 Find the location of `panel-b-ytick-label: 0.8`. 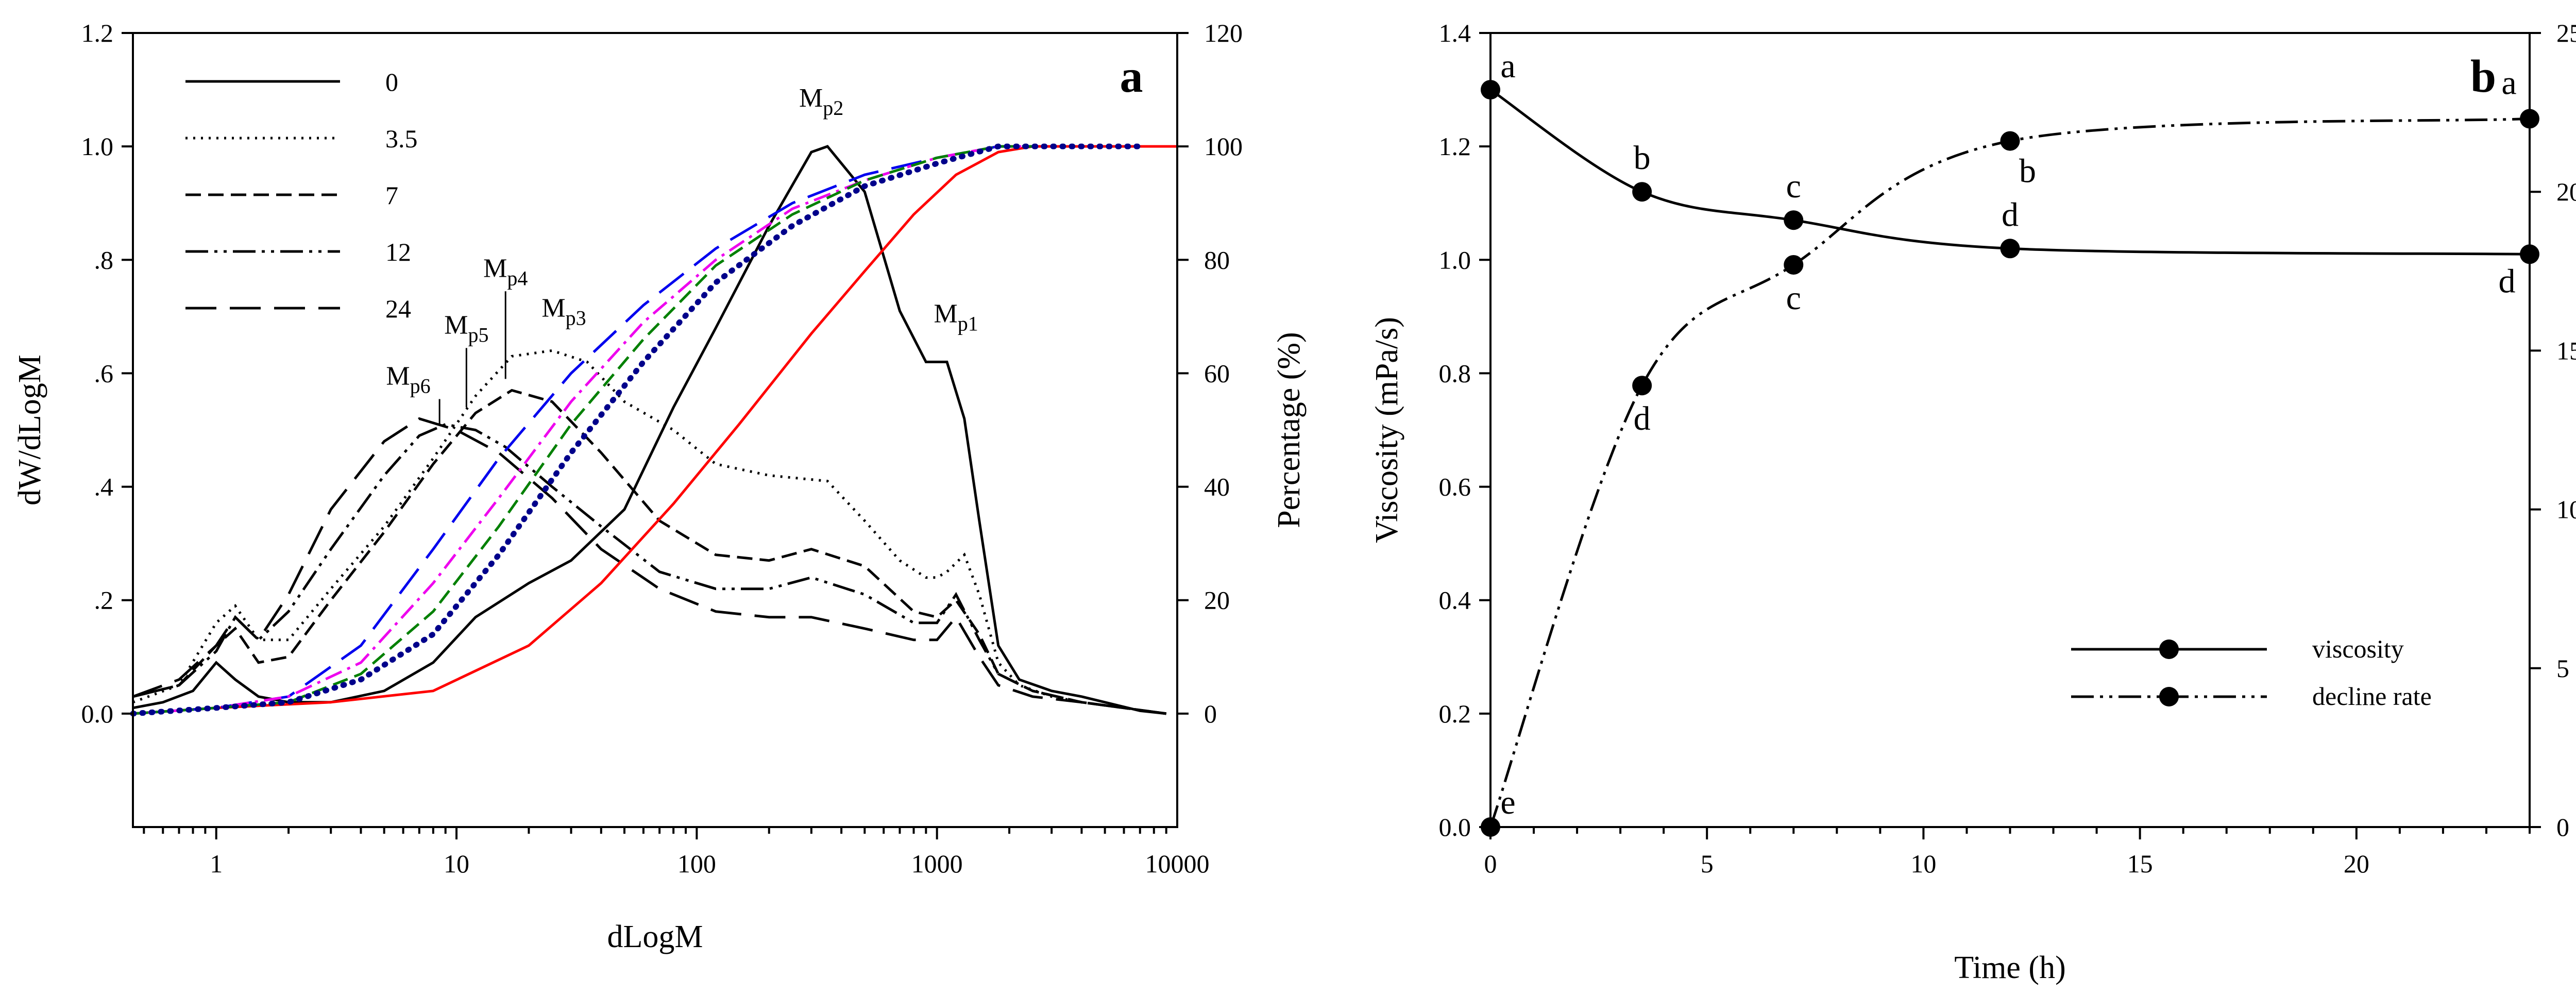

panel-b-ytick-label: 0.8 is located at coordinates (1455, 373).